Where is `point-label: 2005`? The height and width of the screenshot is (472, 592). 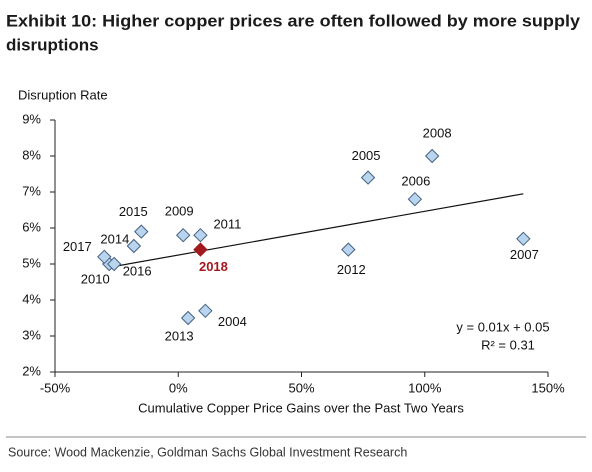 point-label: 2005 is located at coordinates (366, 155).